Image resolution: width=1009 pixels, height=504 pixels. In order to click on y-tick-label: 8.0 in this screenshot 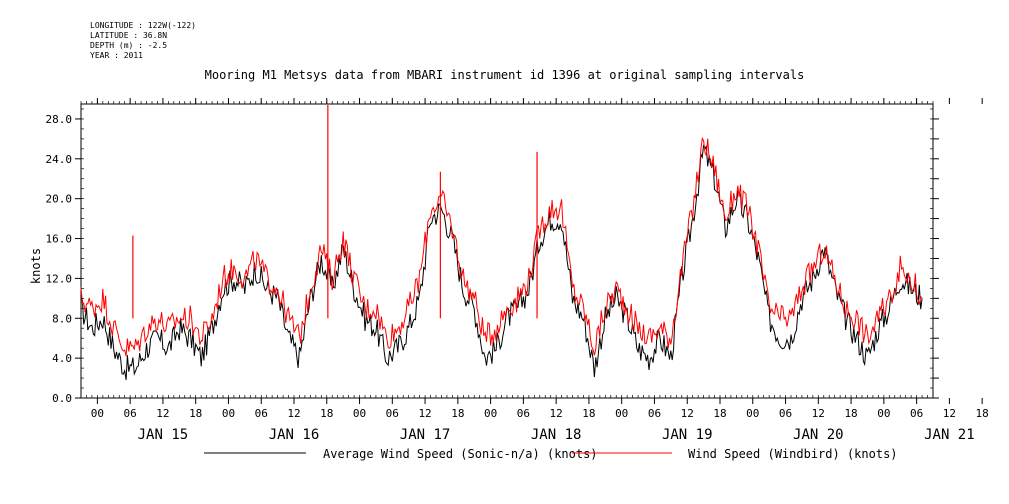, I will do `click(62, 318)`.